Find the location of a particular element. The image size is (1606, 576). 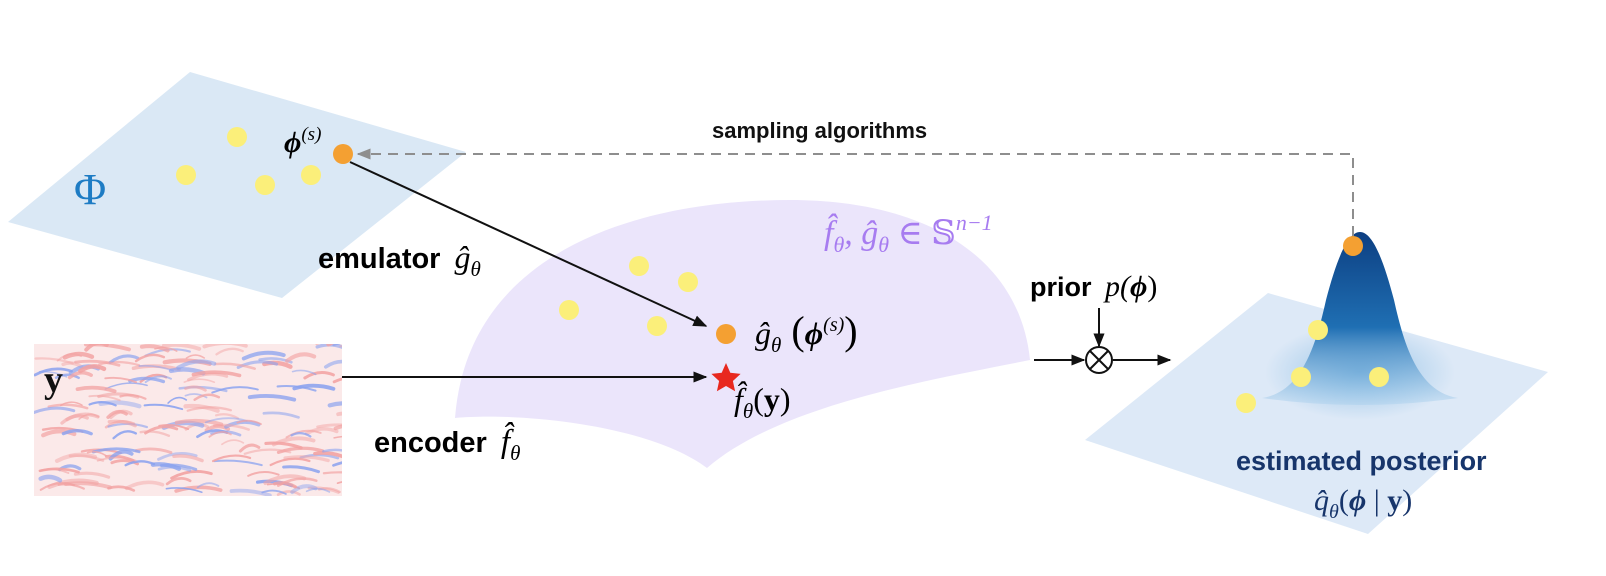

selected-parameter-point is located at coordinates (343, 154).